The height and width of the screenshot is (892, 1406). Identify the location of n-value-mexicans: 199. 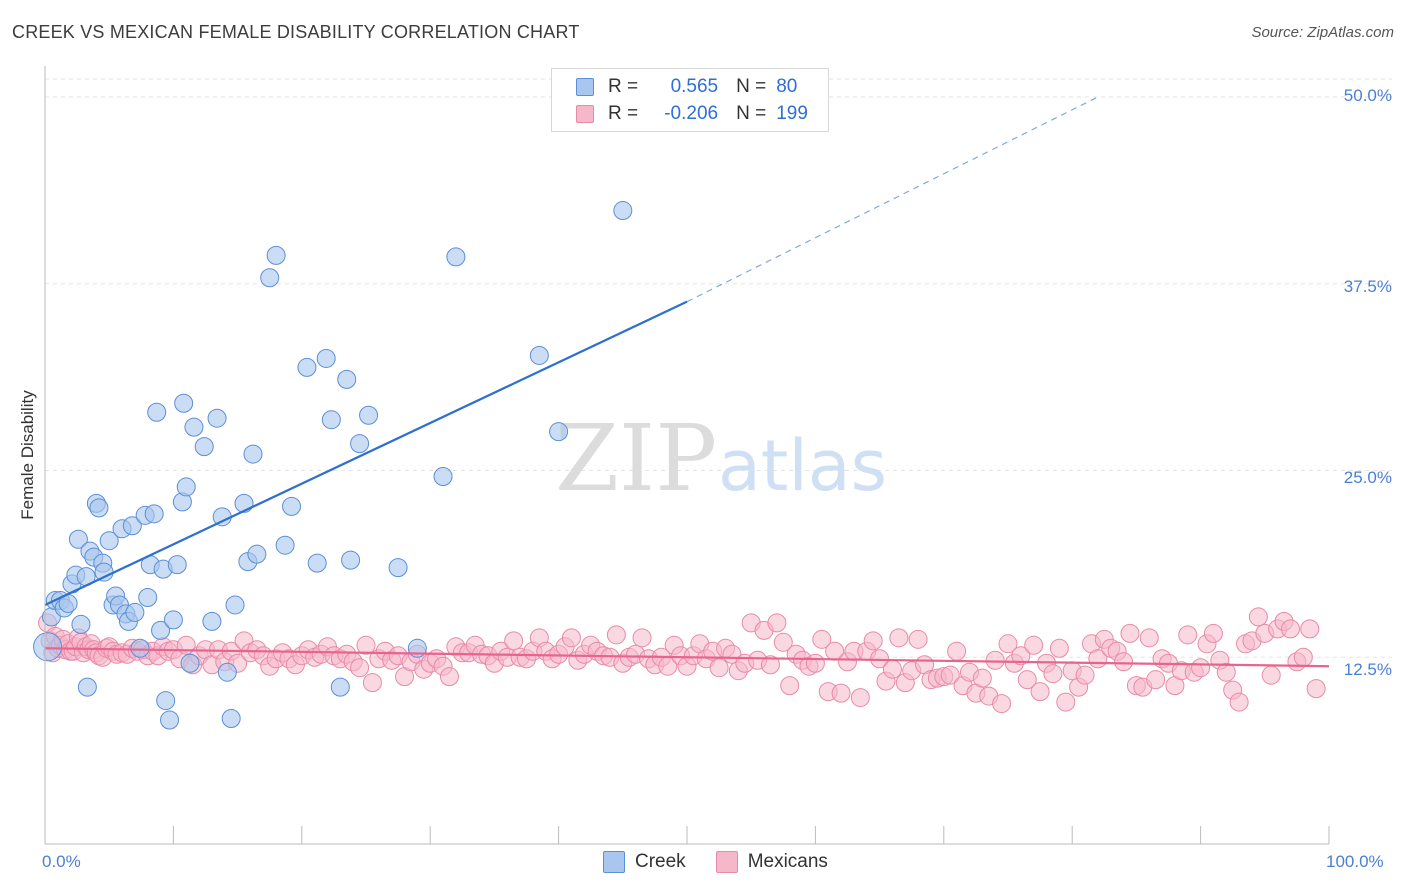
(792, 113).